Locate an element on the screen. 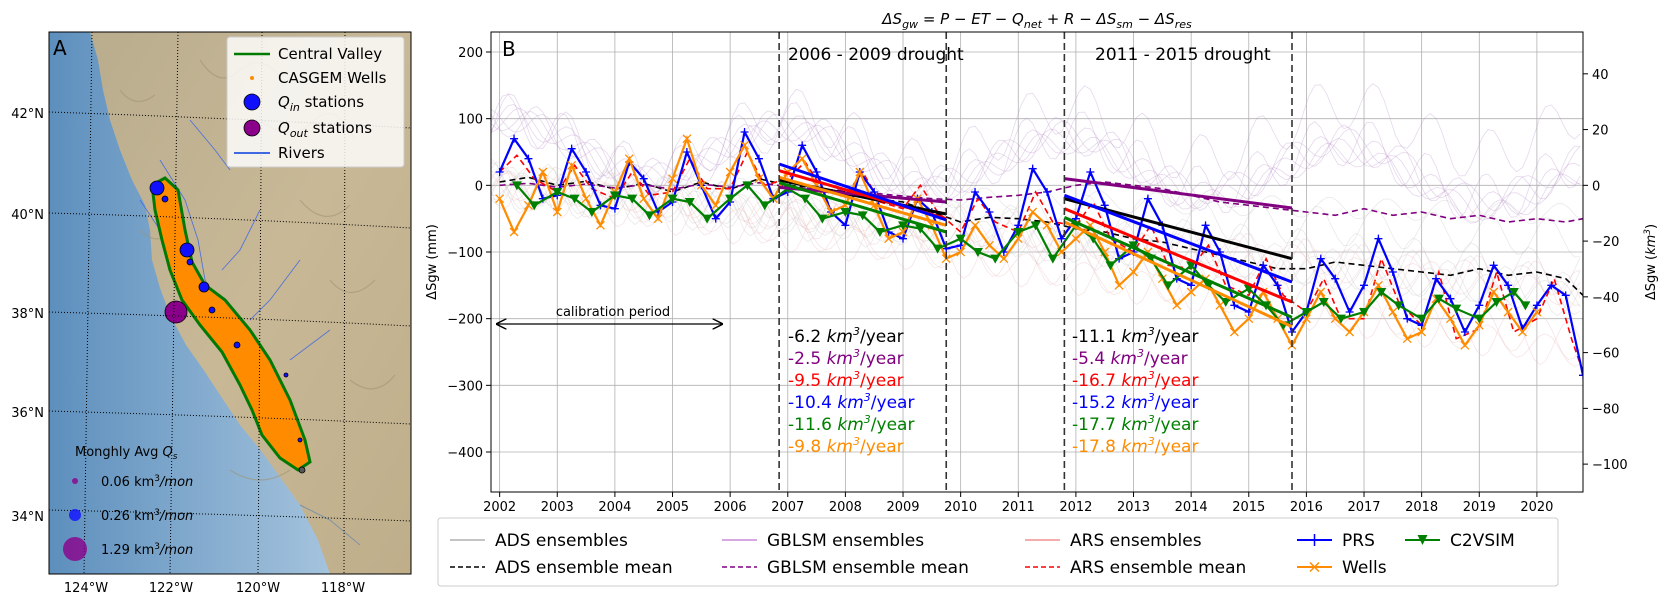  x-tick-label: 2004 is located at coordinates (614, 507).